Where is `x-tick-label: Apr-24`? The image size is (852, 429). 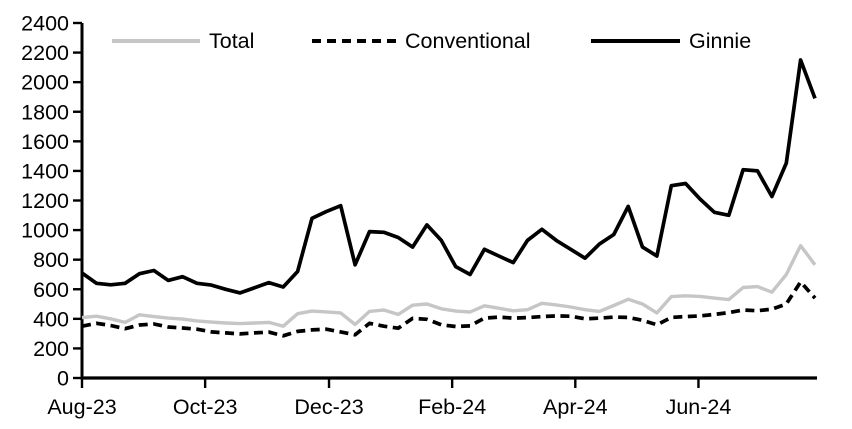
x-tick-label: Apr-24 is located at coordinates (575, 407).